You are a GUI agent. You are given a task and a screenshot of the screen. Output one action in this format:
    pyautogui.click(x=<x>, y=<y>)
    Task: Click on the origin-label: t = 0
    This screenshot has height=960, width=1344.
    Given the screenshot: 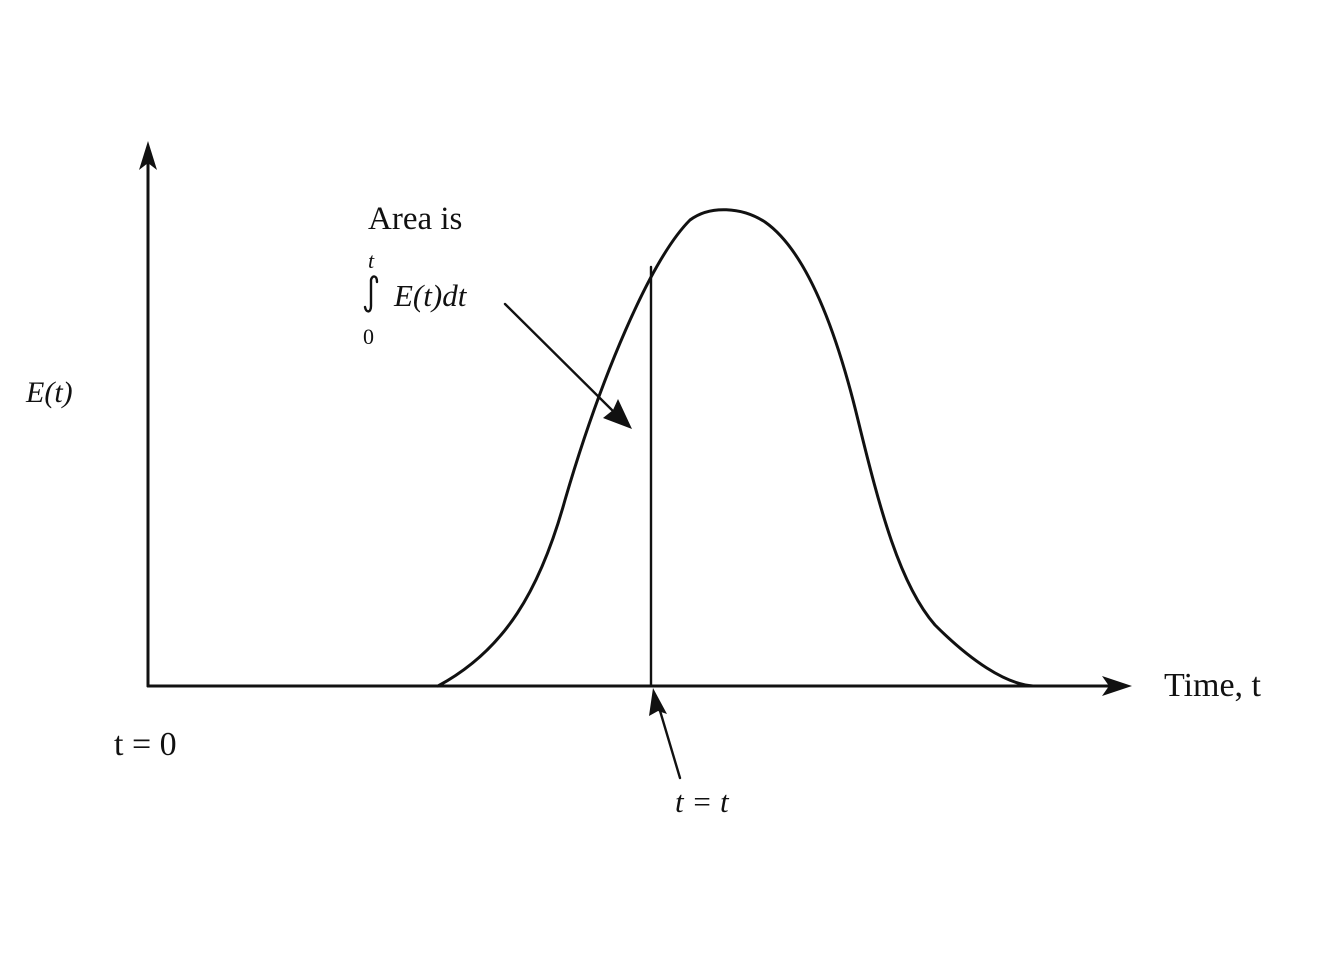 What is the action you would take?
    pyautogui.click(x=145, y=744)
    